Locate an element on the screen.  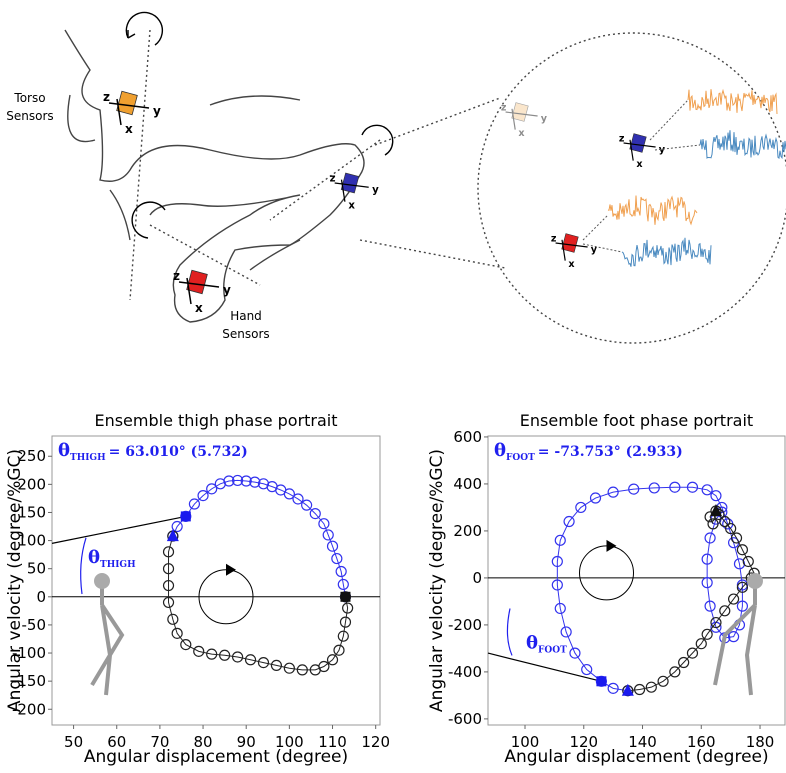
chart-title: Ensemble foot phase portrait is located at coordinates (636, 420).